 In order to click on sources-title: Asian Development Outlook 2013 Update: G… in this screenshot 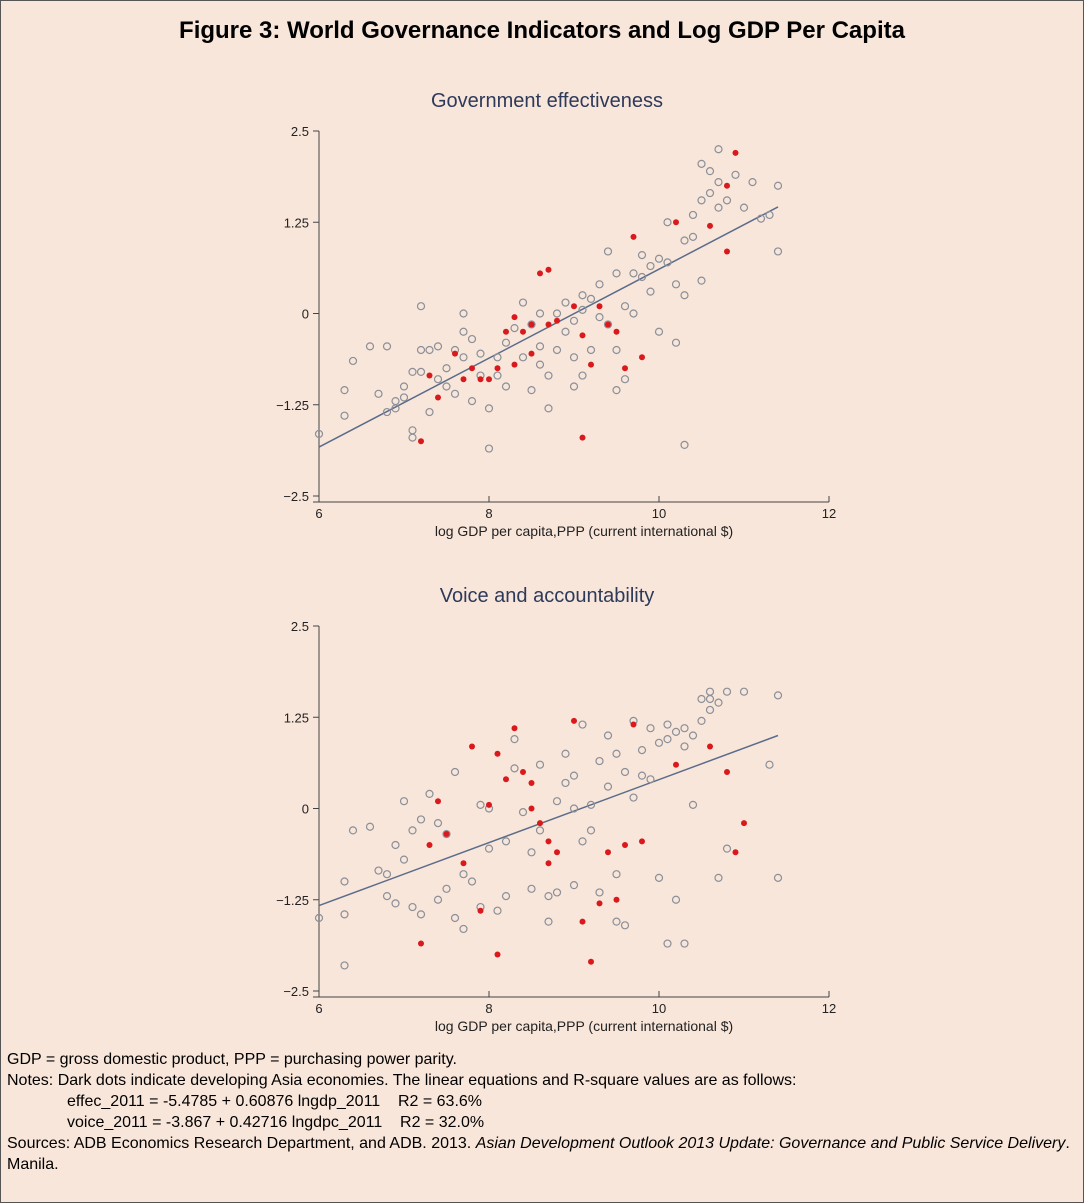, I will do `click(770, 1143)`.